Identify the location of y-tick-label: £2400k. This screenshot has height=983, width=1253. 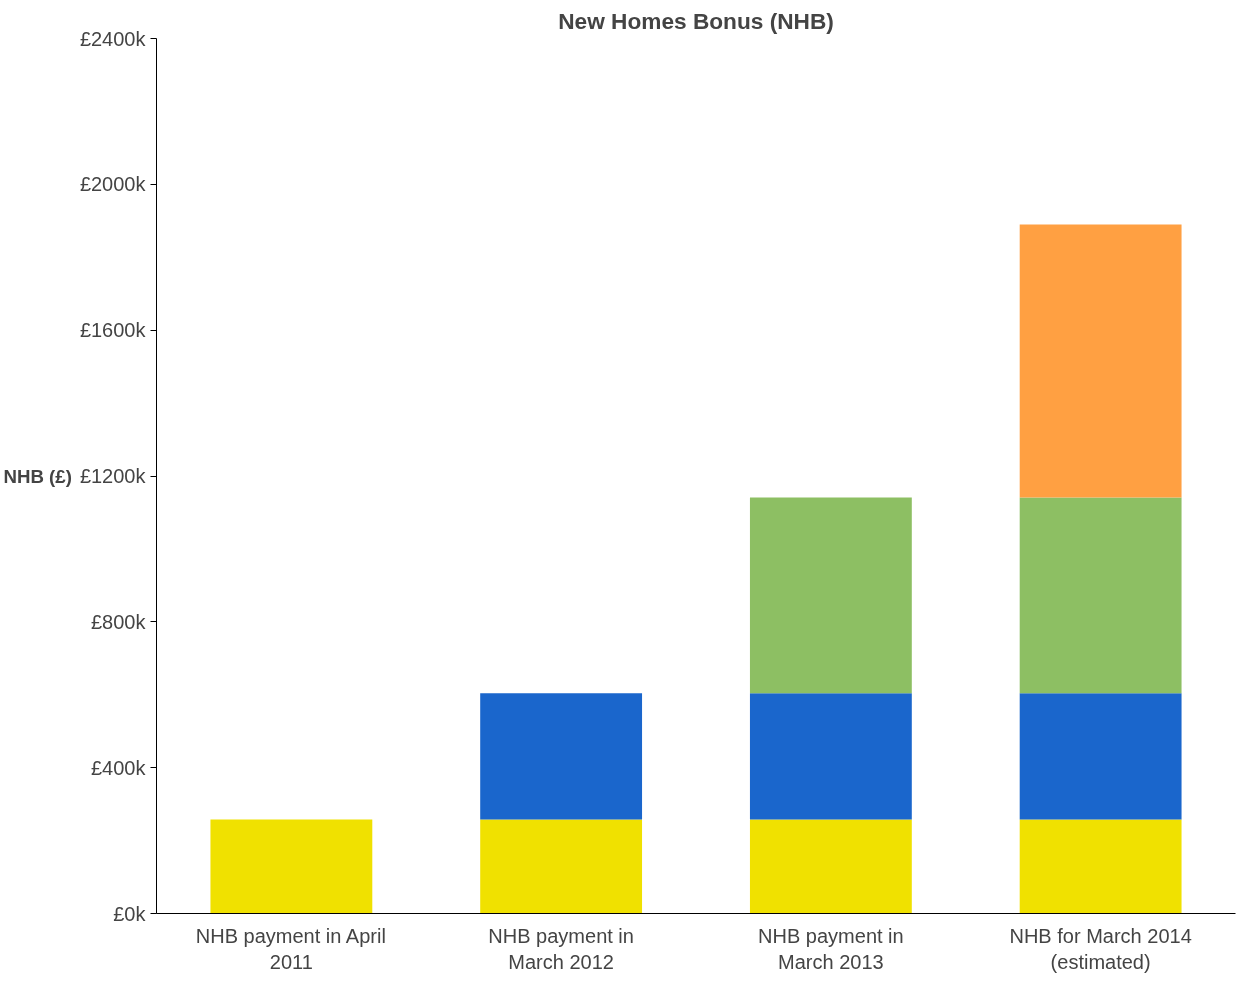
(113, 38).